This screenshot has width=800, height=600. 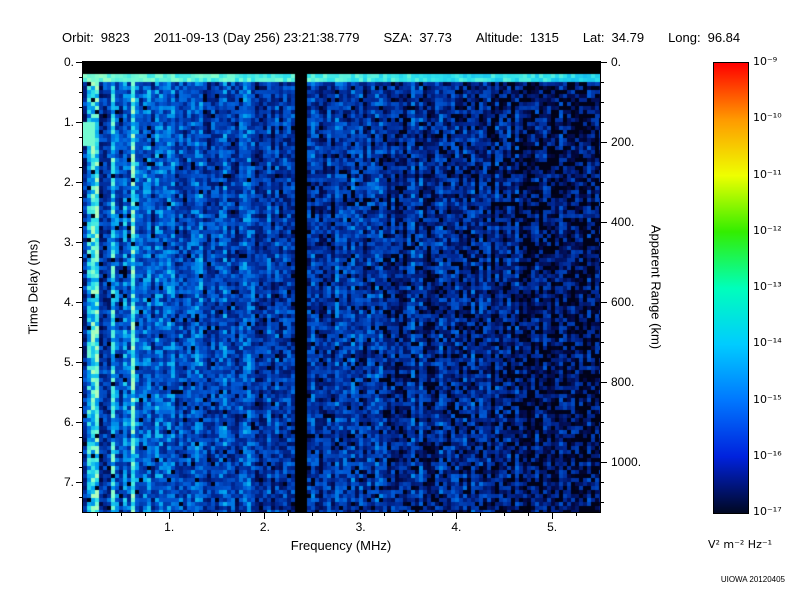 What do you see at coordinates (33, 287) in the screenshot?
I see `left-y-axis-label: Time Delay (ms)` at bounding box center [33, 287].